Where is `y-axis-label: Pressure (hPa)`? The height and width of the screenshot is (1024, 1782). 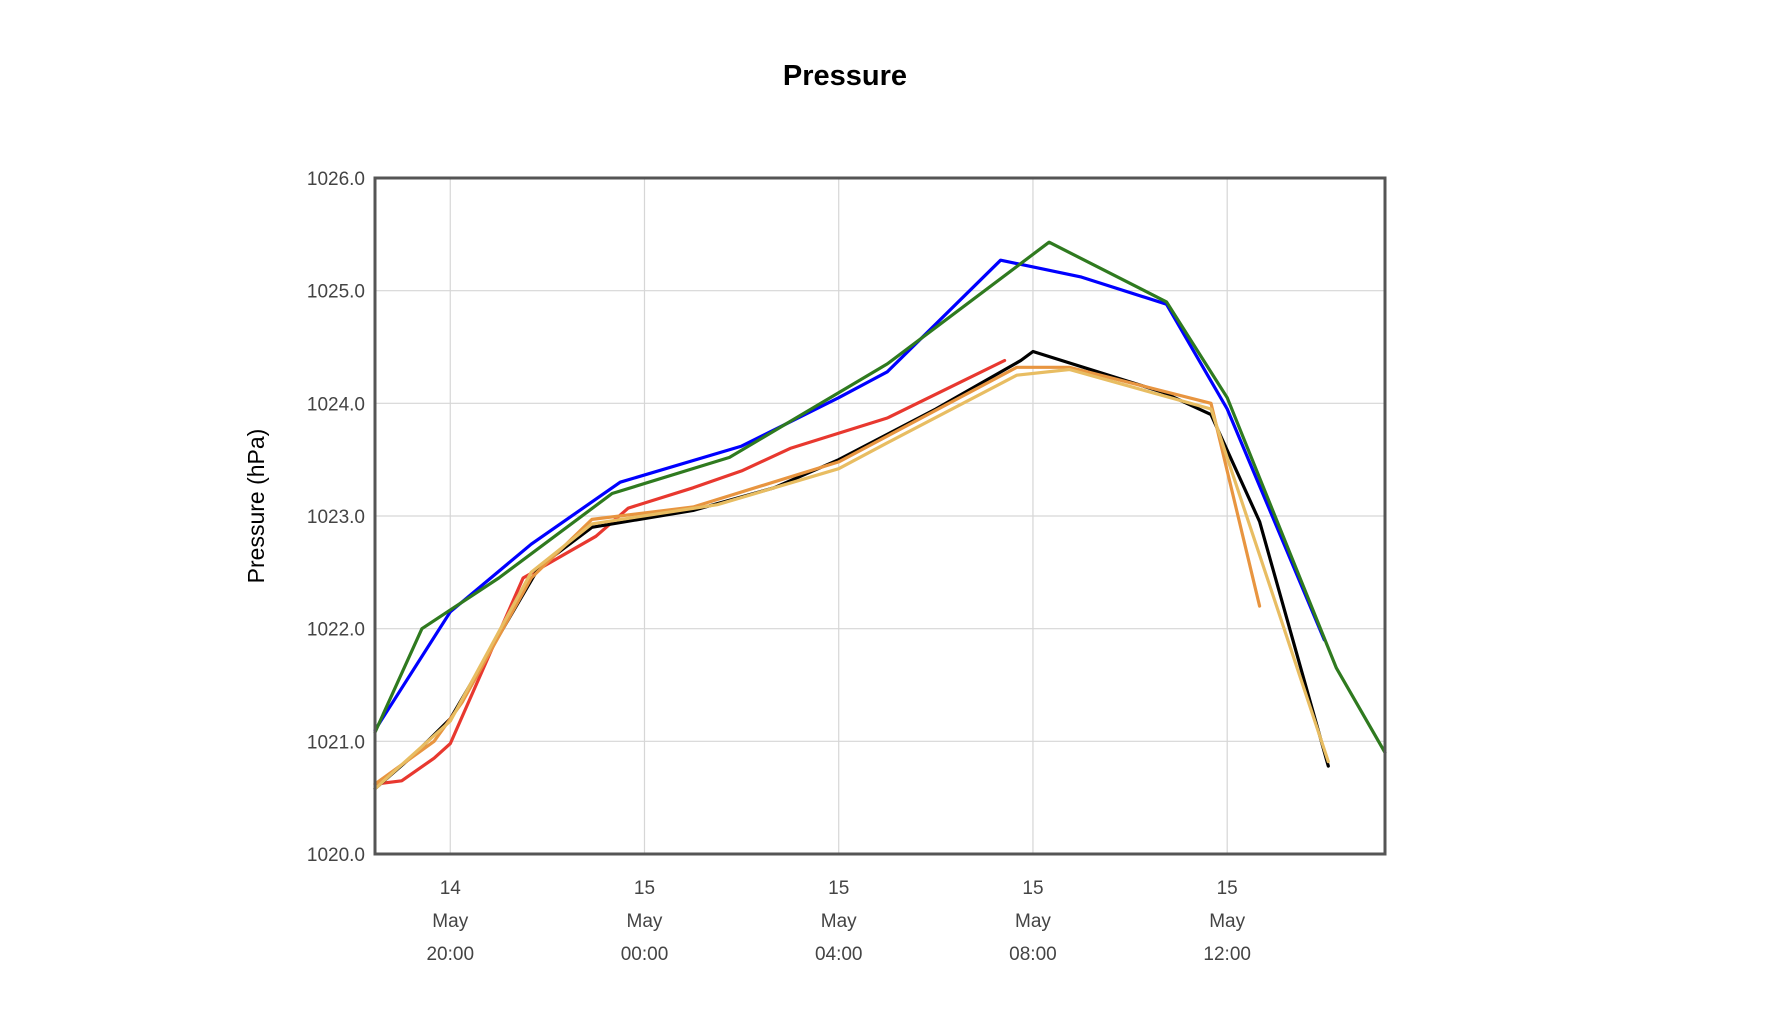
y-axis-label: Pressure (hPa) is located at coordinates (256, 506).